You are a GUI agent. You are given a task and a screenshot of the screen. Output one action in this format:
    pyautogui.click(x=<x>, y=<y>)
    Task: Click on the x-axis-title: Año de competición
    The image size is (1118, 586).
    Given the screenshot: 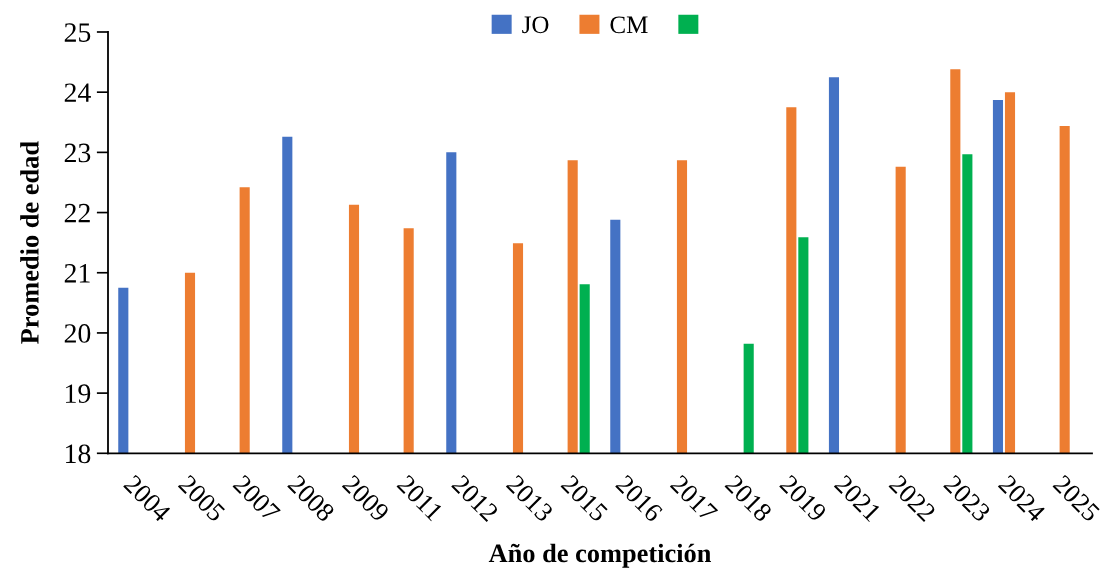 What is the action you would take?
    pyautogui.click(x=600, y=555)
    